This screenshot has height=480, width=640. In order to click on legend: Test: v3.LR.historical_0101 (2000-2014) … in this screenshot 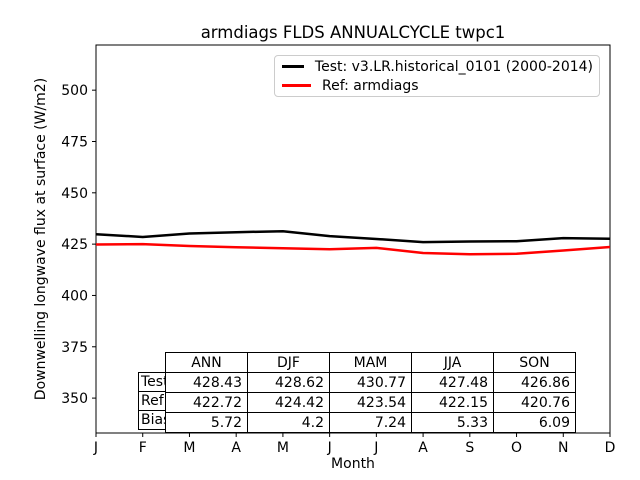, I will do `click(437, 76)`.